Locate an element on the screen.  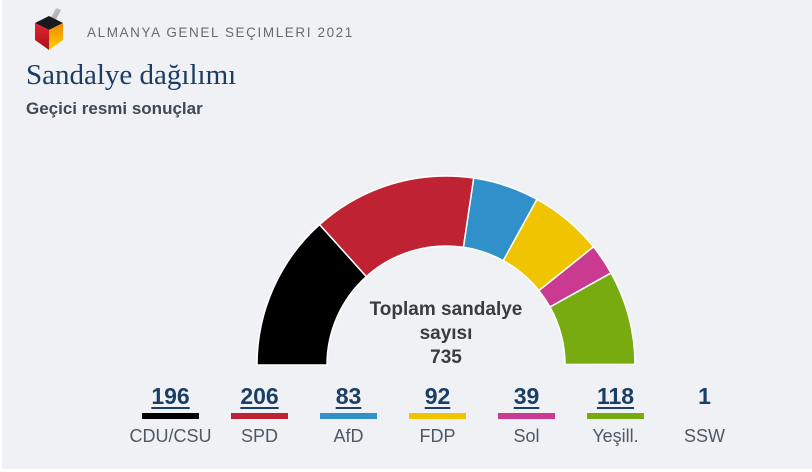
page-title: Sandalye dağılımı is located at coordinates (131, 75).